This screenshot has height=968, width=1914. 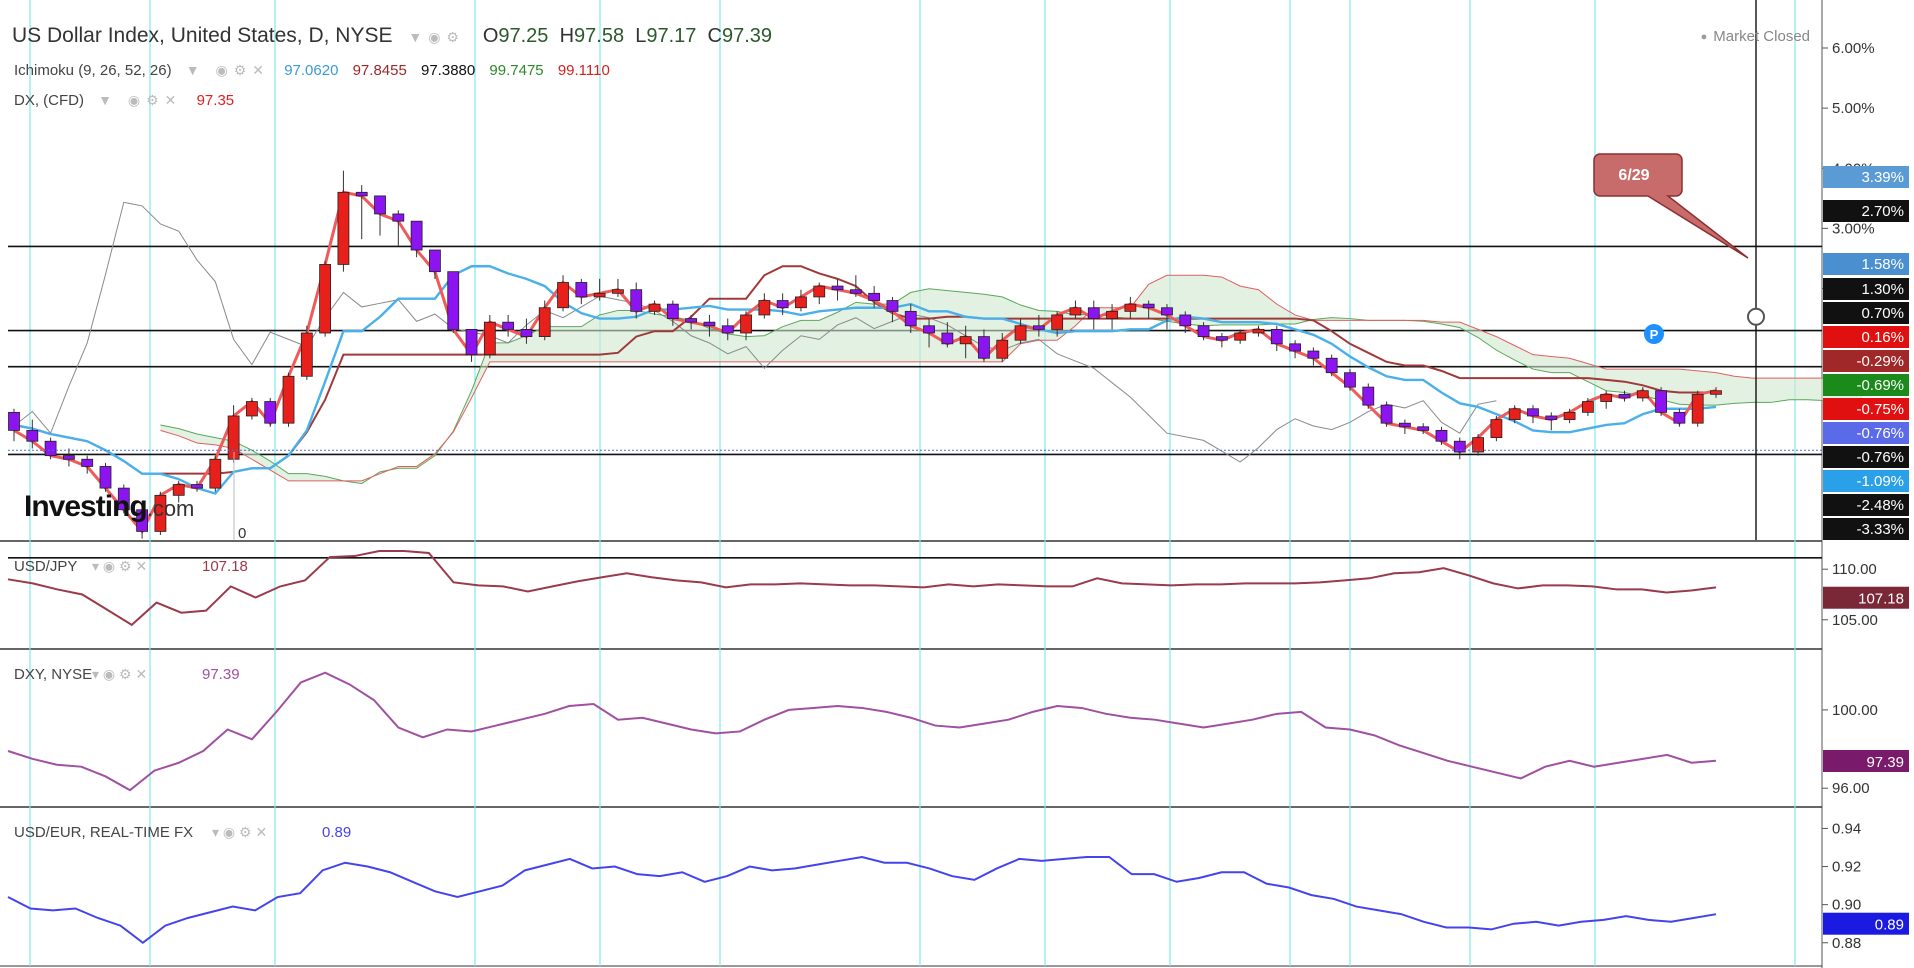 What do you see at coordinates (1755, 36) in the screenshot?
I see `market-status: Market Closed` at bounding box center [1755, 36].